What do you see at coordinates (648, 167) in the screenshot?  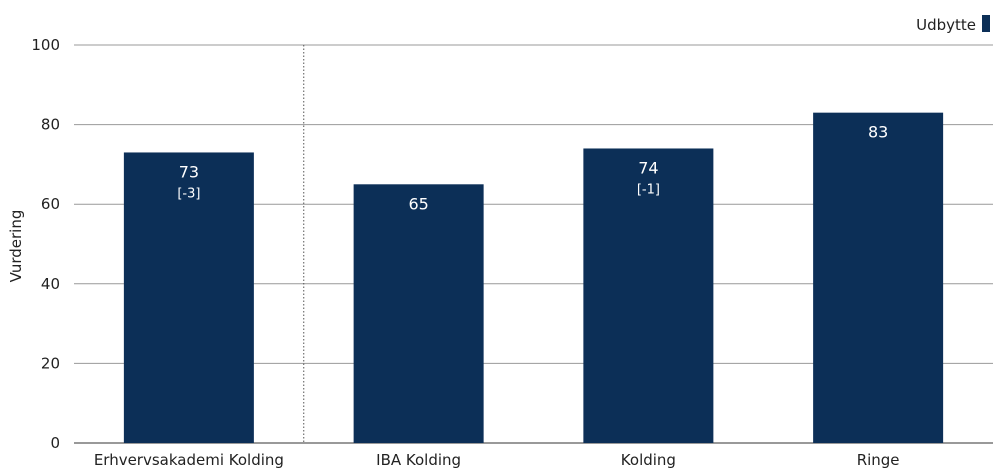 I see `bar-value-label: 74` at bounding box center [648, 167].